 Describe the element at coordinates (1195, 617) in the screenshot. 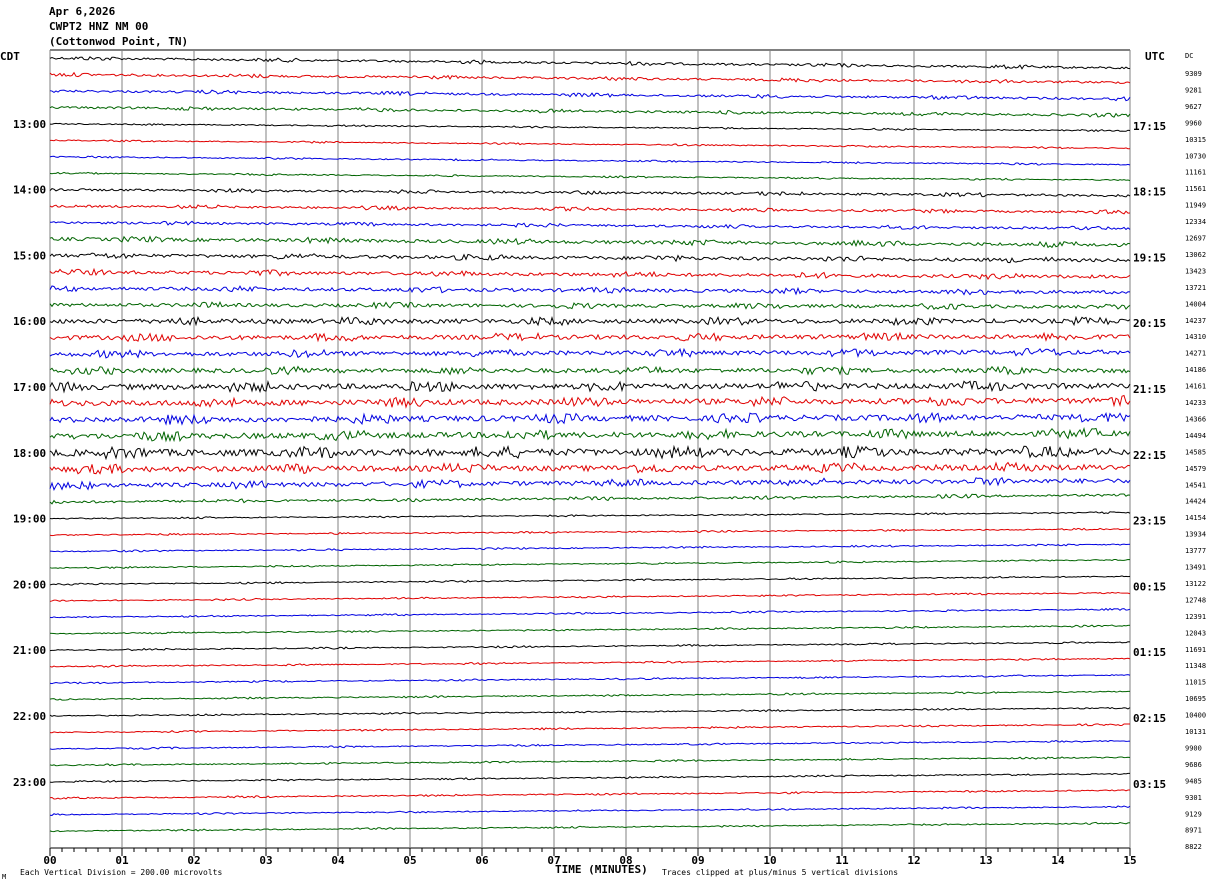

I see `dc-offset-label: 12391` at that location.